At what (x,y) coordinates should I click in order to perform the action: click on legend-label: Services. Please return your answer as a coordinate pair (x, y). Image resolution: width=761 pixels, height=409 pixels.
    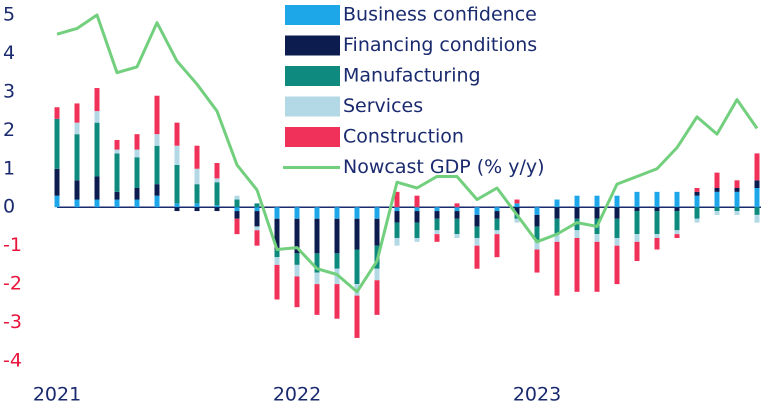
    Looking at the image, I should click on (383, 106).